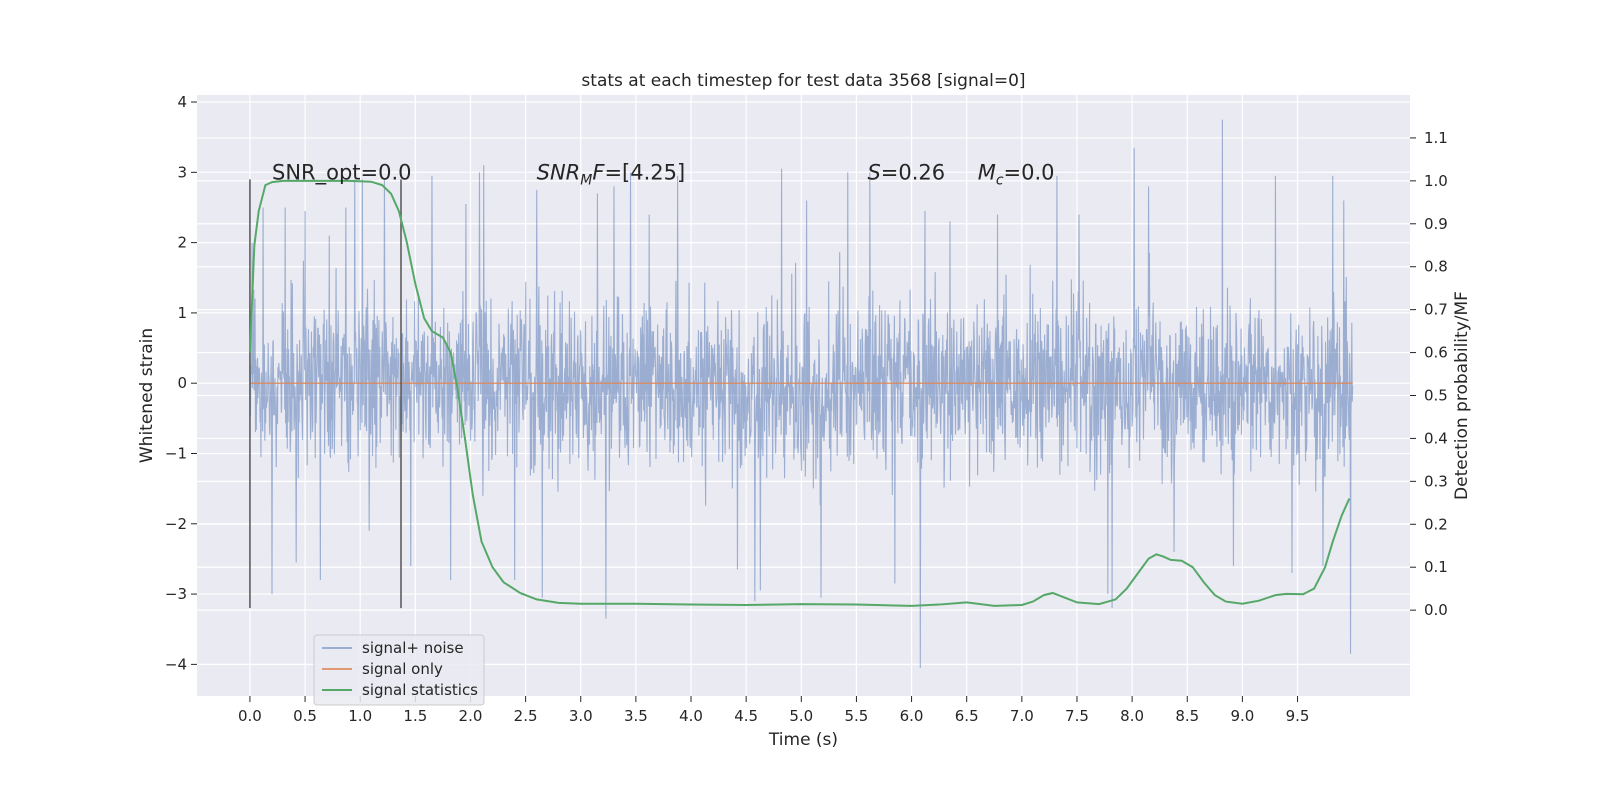 The image size is (1600, 800). I want to click on right-y-tick-label: 0.7, so click(1436, 310).